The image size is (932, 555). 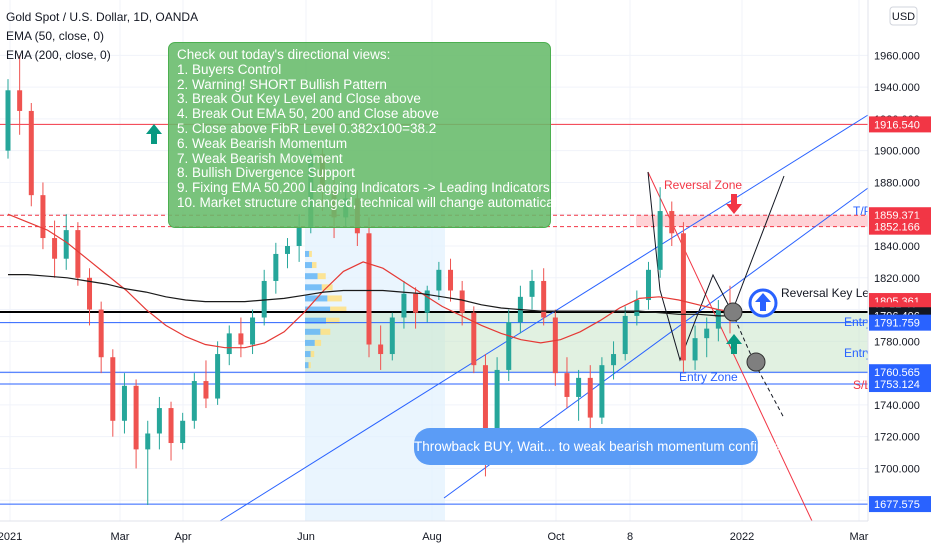 What do you see at coordinates (903, 16) in the screenshot?
I see `currency-box` at bounding box center [903, 16].